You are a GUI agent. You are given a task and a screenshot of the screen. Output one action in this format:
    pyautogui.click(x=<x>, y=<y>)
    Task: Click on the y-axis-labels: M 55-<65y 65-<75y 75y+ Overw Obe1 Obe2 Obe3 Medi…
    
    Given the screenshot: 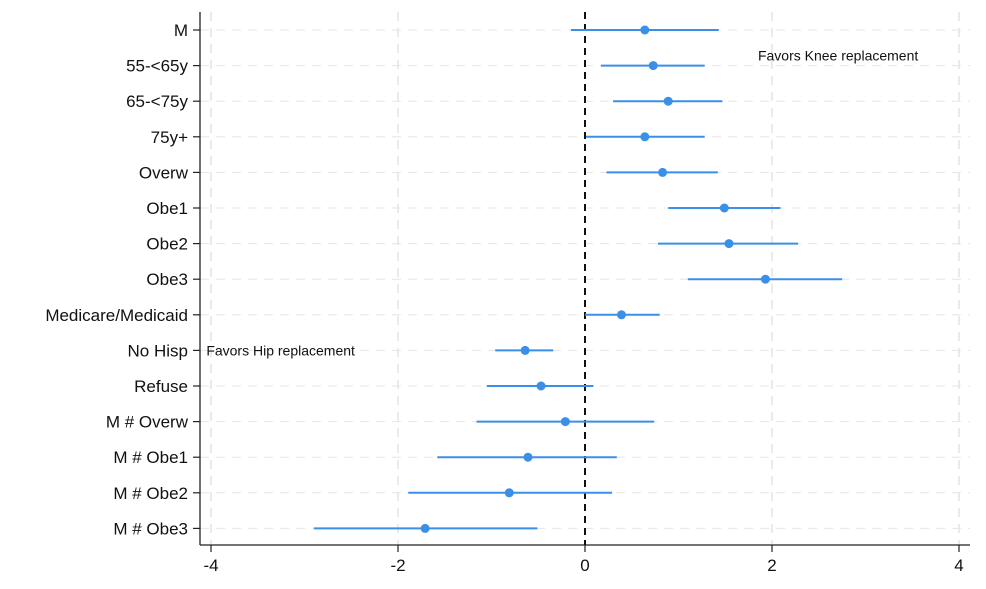 What is the action you would take?
    pyautogui.click(x=116, y=279)
    